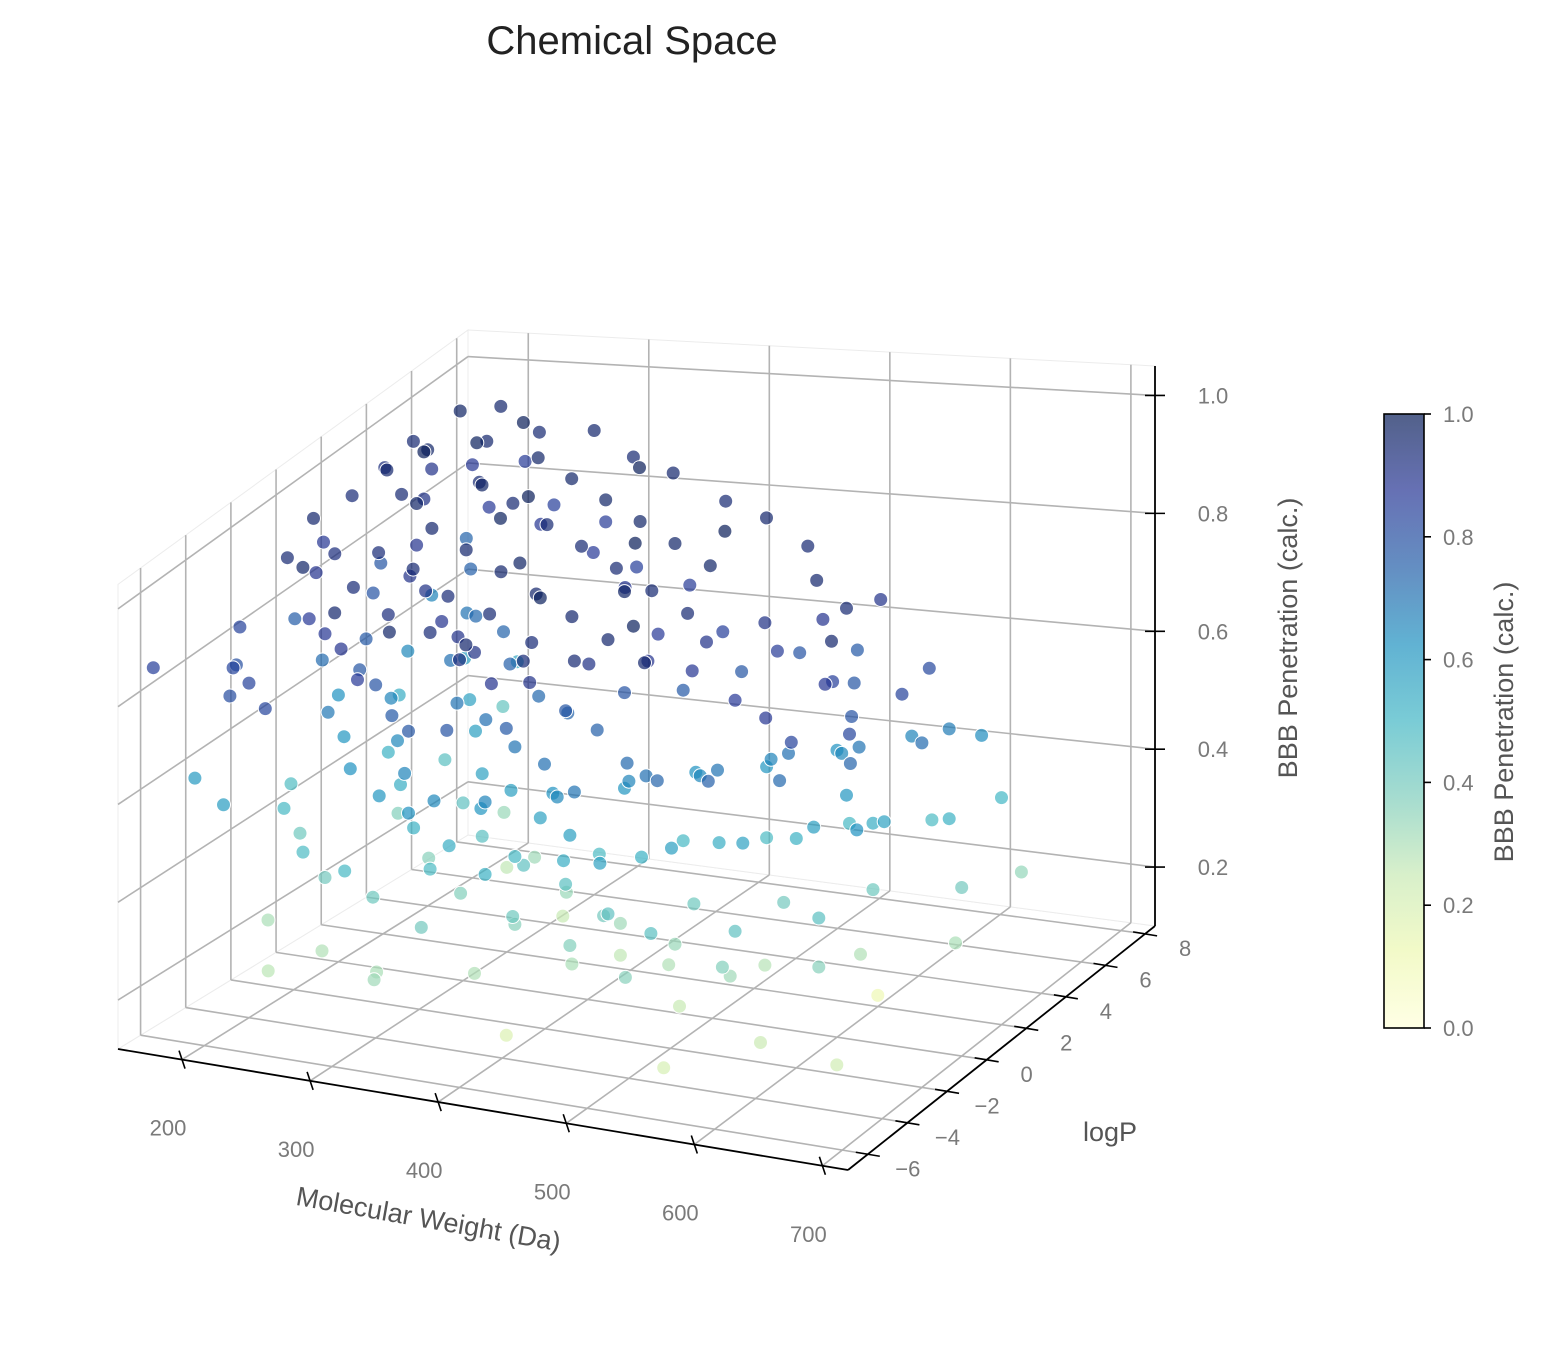 This screenshot has width=1541, height=1355. Describe the element at coordinates (947, 1137) in the screenshot. I see `y-tick-label: −4` at that location.